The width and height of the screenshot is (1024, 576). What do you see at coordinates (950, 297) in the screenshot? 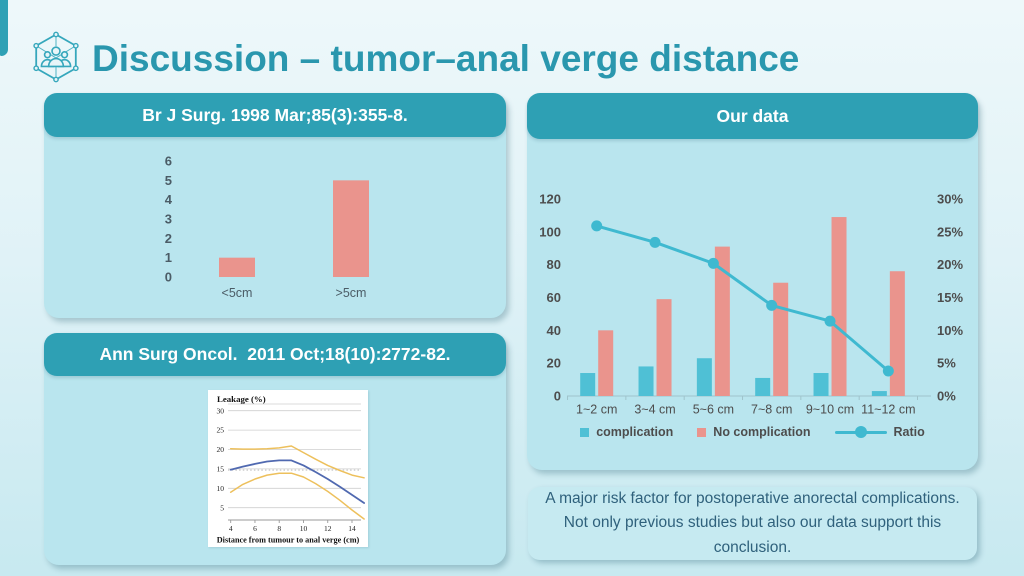
I see `chart-text: 15%` at bounding box center [950, 297].